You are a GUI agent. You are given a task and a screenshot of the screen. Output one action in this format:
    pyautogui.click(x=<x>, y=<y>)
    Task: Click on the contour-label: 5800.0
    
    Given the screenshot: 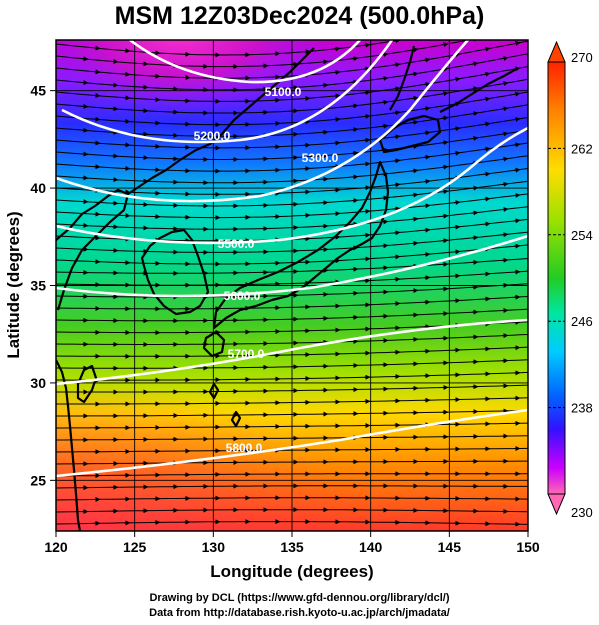 What is the action you would take?
    pyautogui.click(x=244, y=448)
    